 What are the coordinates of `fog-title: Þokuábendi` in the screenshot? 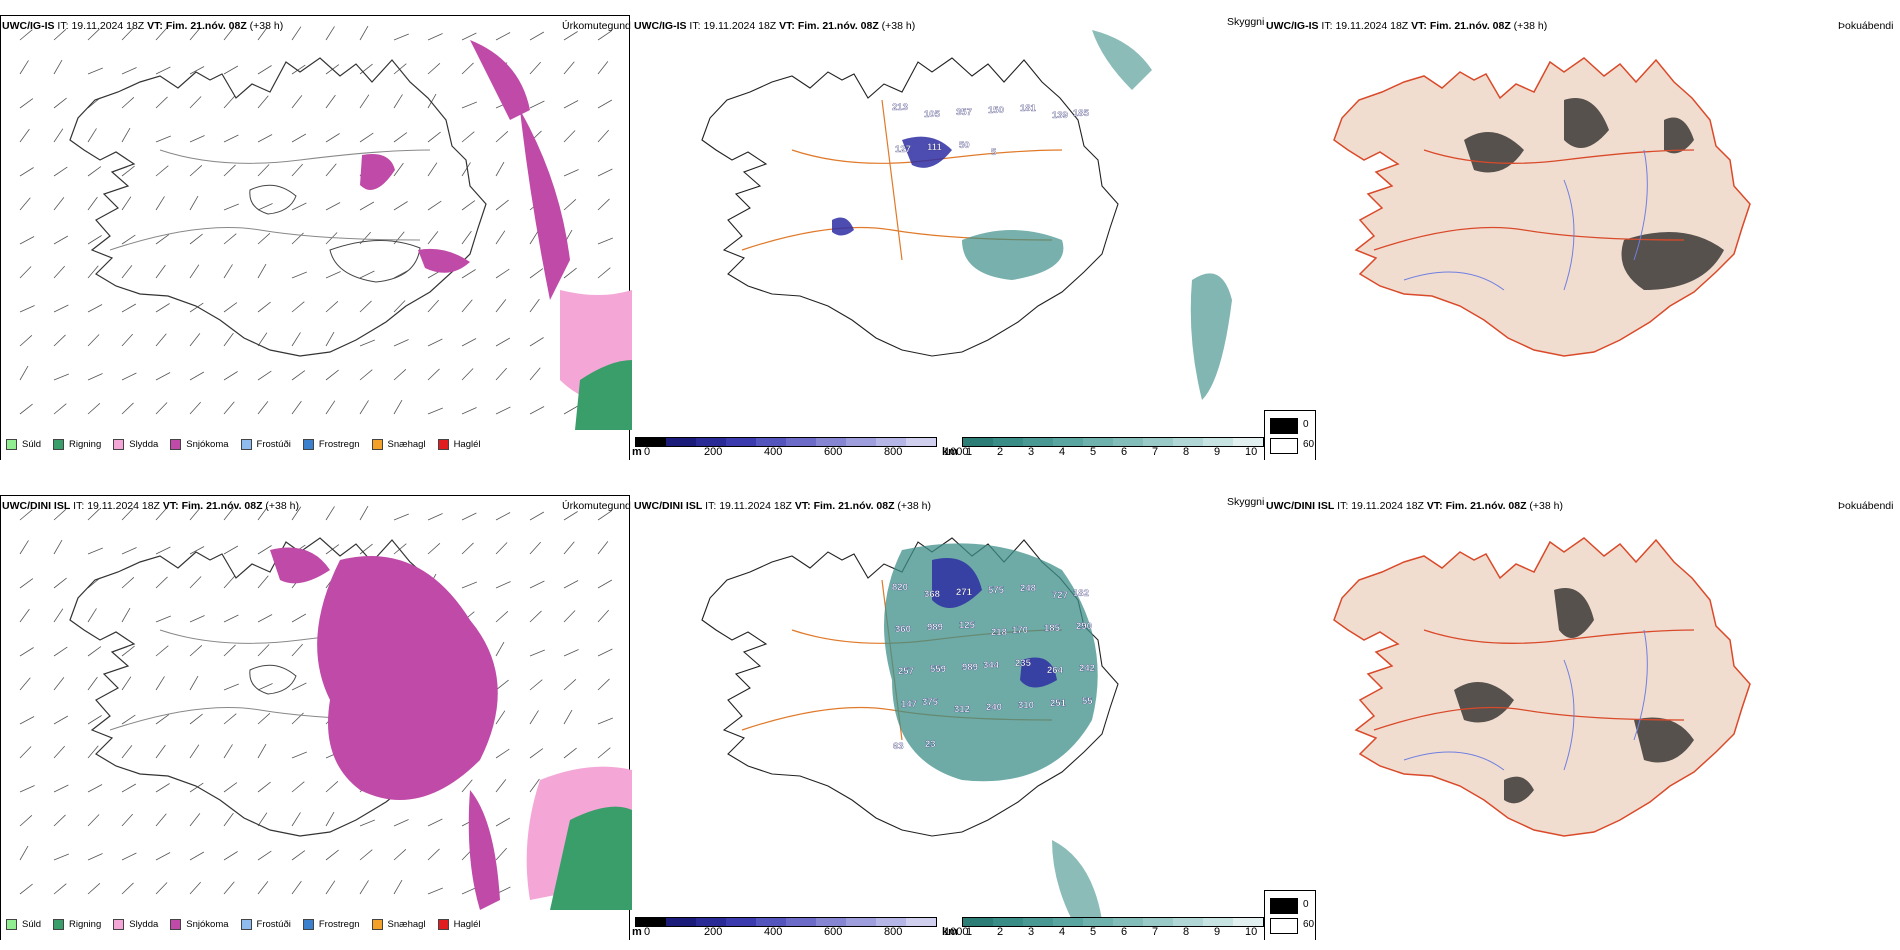 It's located at (1866, 26).